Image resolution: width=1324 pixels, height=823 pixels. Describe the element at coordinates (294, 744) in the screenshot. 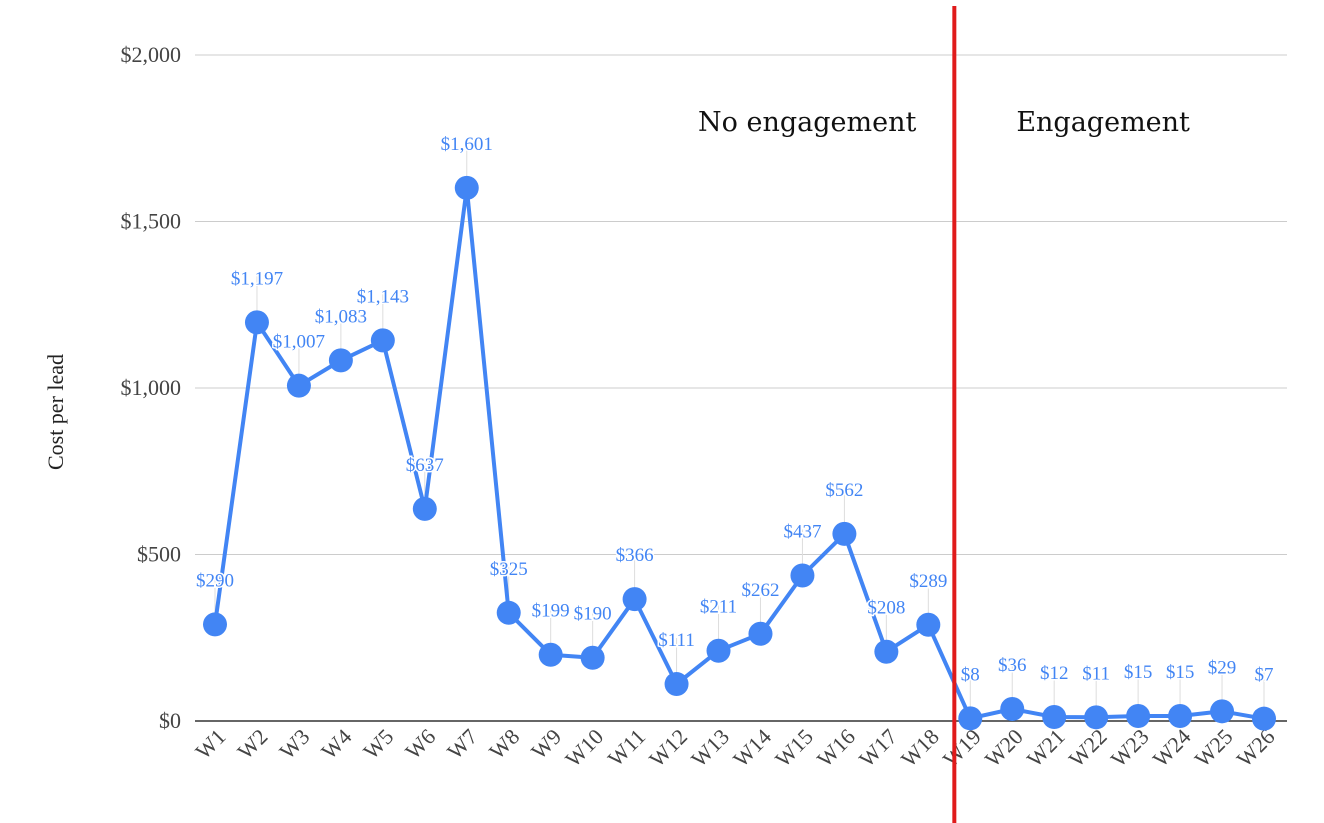

I see `x-tick-label: W3` at that location.